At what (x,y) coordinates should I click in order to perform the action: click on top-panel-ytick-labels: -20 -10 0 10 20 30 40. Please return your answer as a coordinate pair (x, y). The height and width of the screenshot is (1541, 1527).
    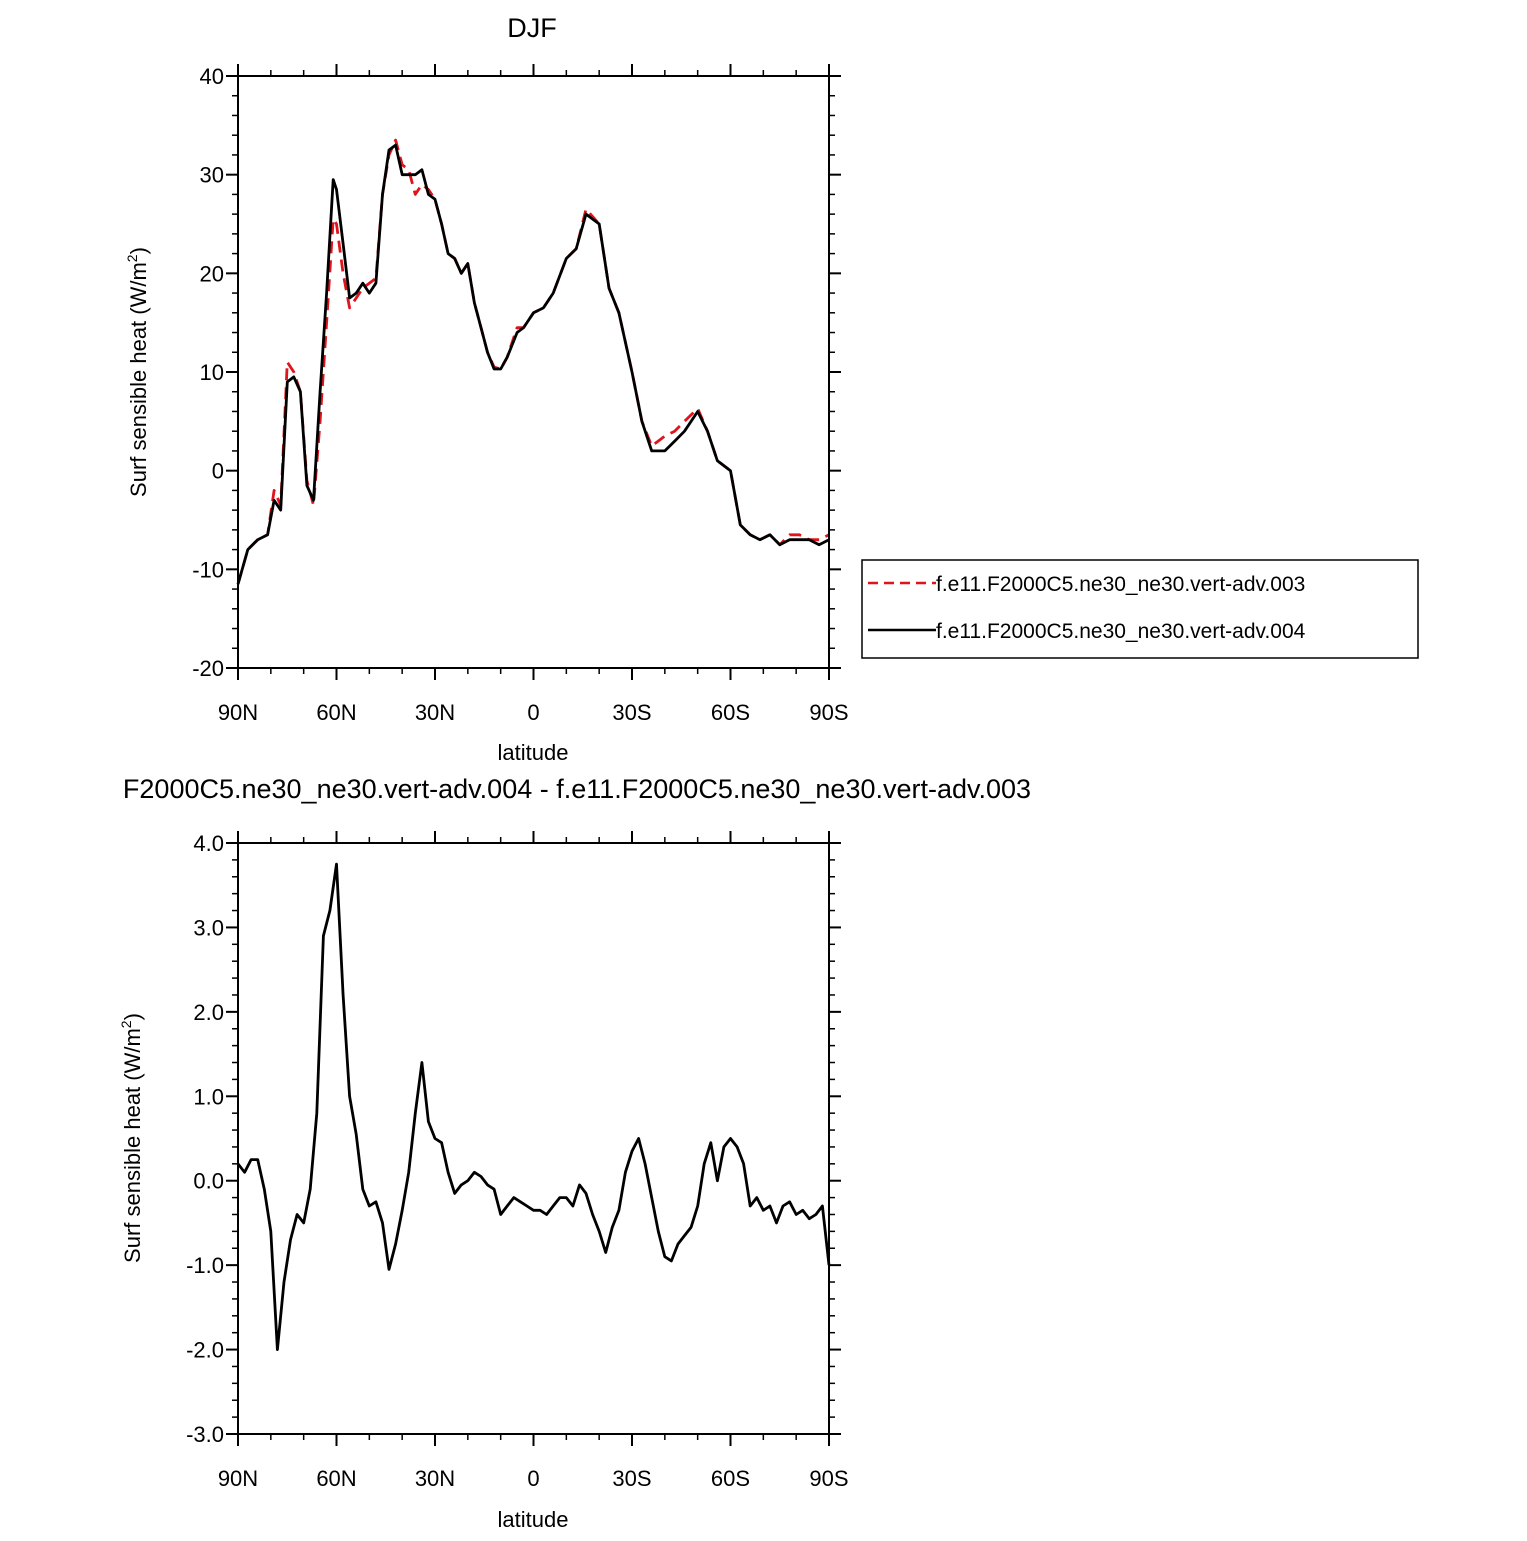
    Looking at the image, I should click on (208, 372).